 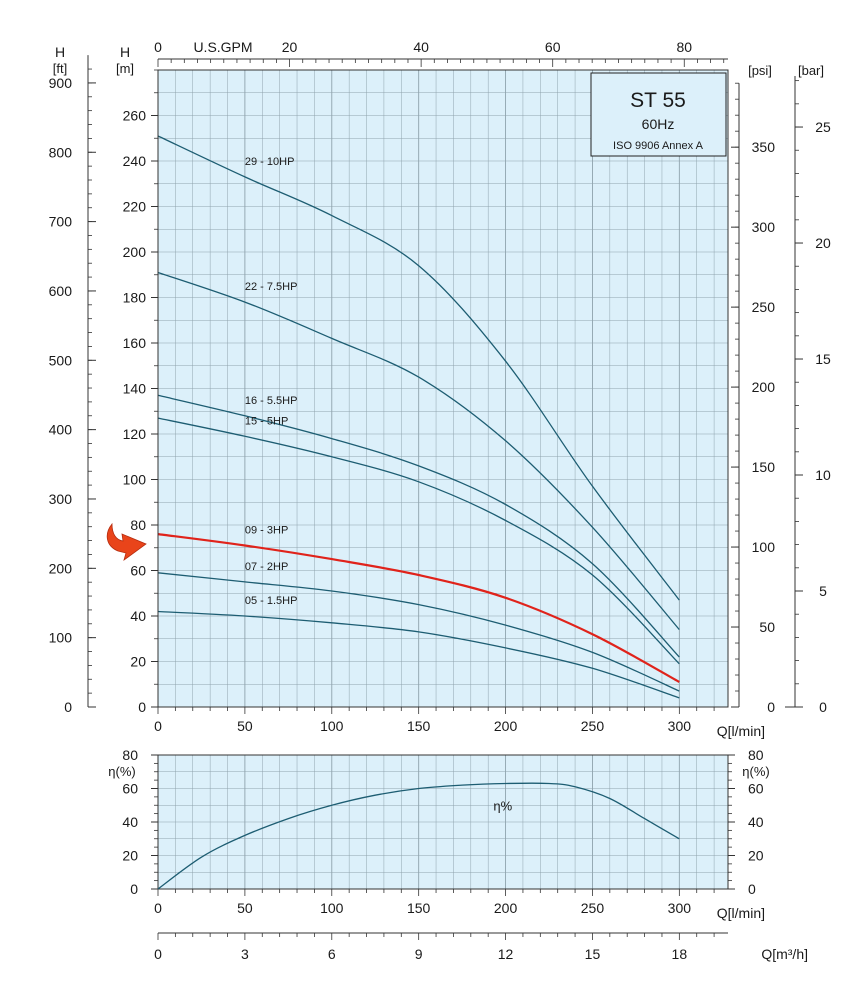 What do you see at coordinates (61, 222) in the screenshot?
I see `y-axis-ft-tick-label: 700` at bounding box center [61, 222].